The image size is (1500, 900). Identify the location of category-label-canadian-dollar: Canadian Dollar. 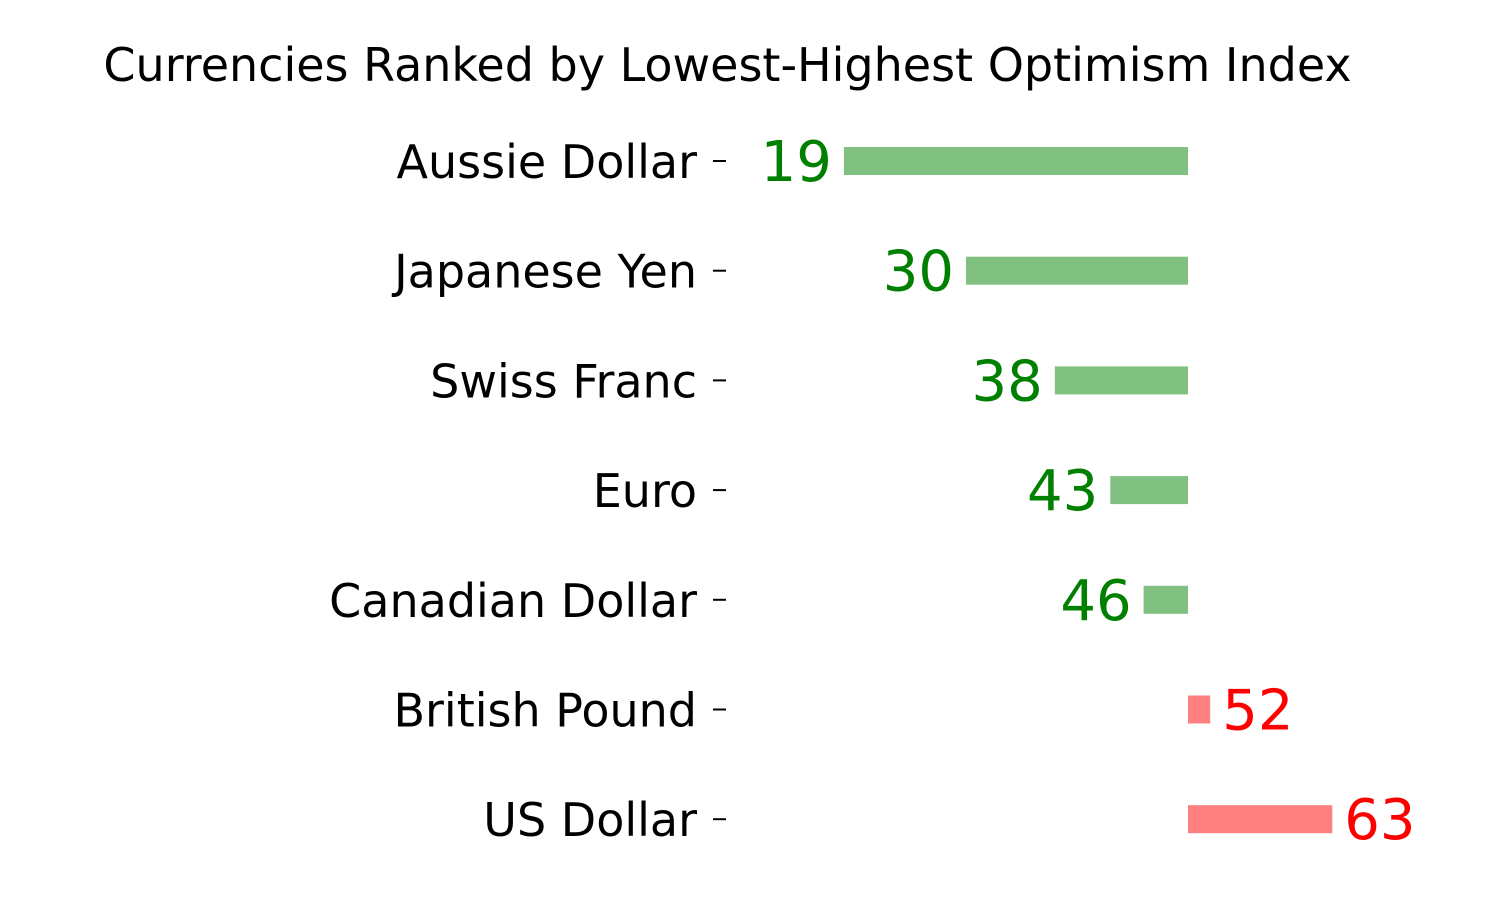
(513, 601).